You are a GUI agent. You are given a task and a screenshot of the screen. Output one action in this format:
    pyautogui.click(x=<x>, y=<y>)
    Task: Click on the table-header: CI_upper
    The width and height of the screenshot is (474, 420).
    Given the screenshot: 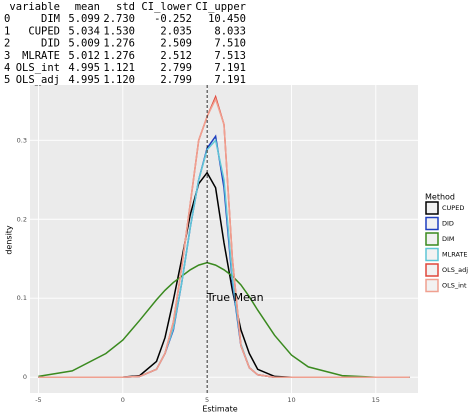 What is the action you would take?
    pyautogui.click(x=220, y=7)
    